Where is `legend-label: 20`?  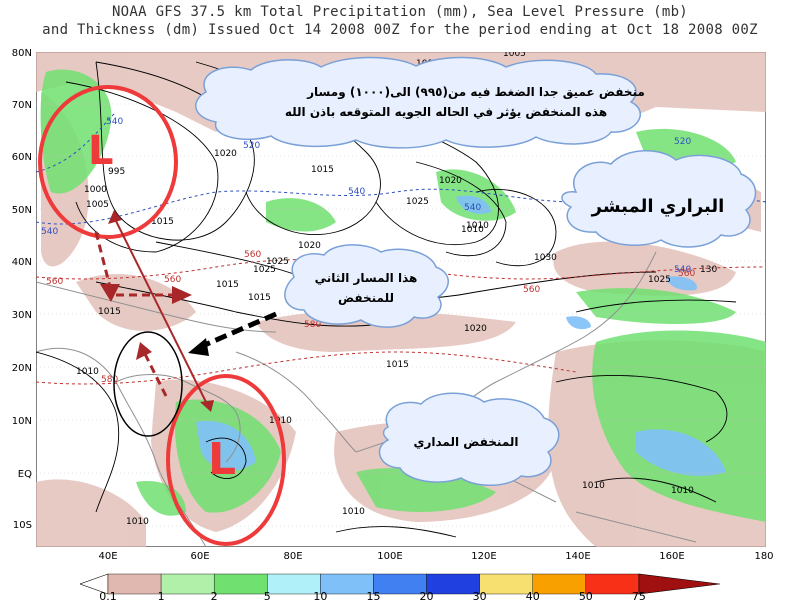
legend-label: 20 is located at coordinates (426, 596).